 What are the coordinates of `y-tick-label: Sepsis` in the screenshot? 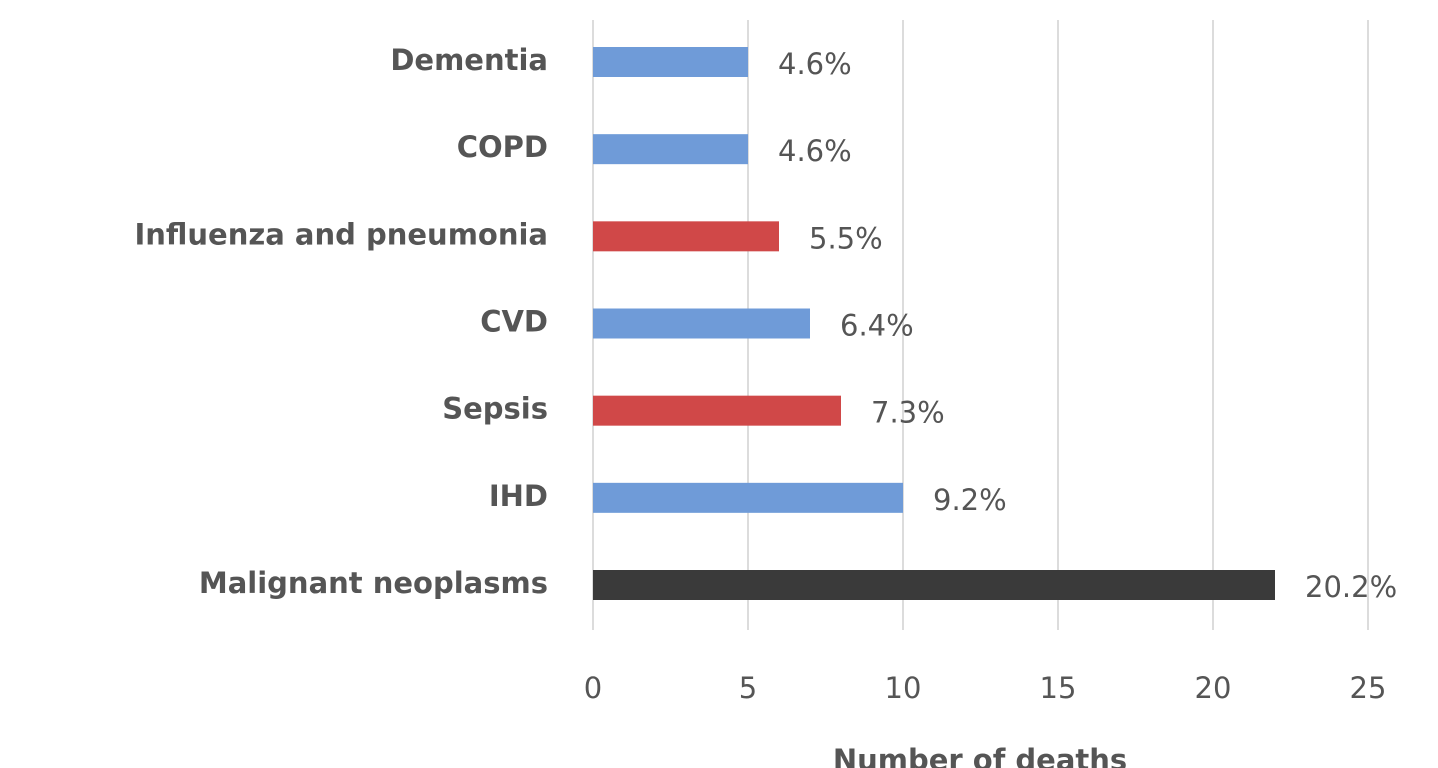 It's located at (495, 409).